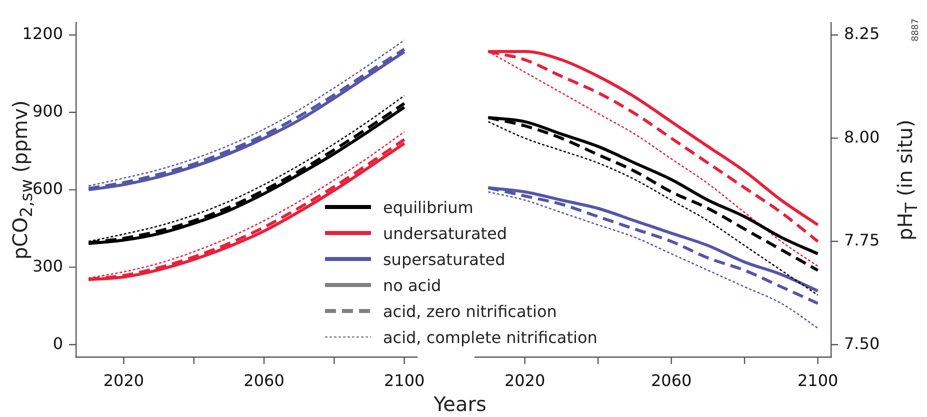  I want to click on y2-tick-label: 7.50, so click(862, 343).